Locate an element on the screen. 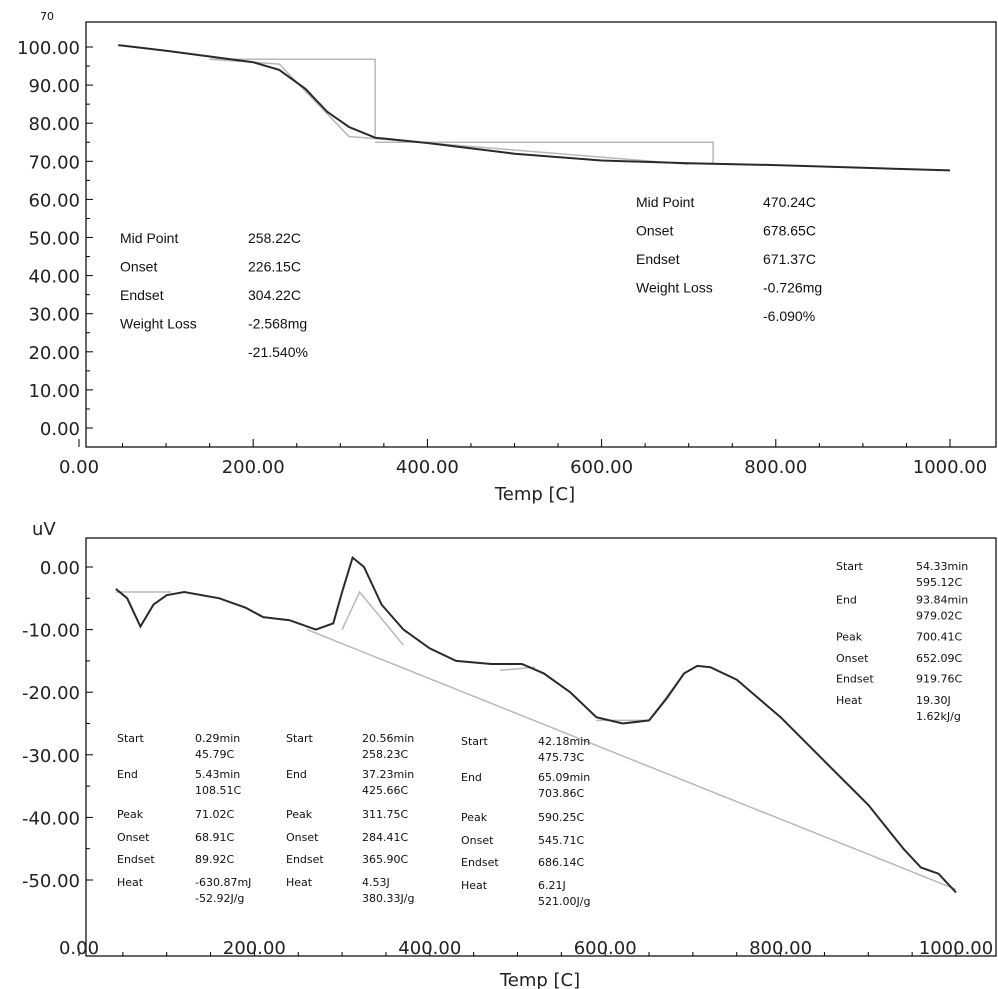 The width and height of the screenshot is (998, 989). y-tick-label: -20.00 is located at coordinates (51, 693).